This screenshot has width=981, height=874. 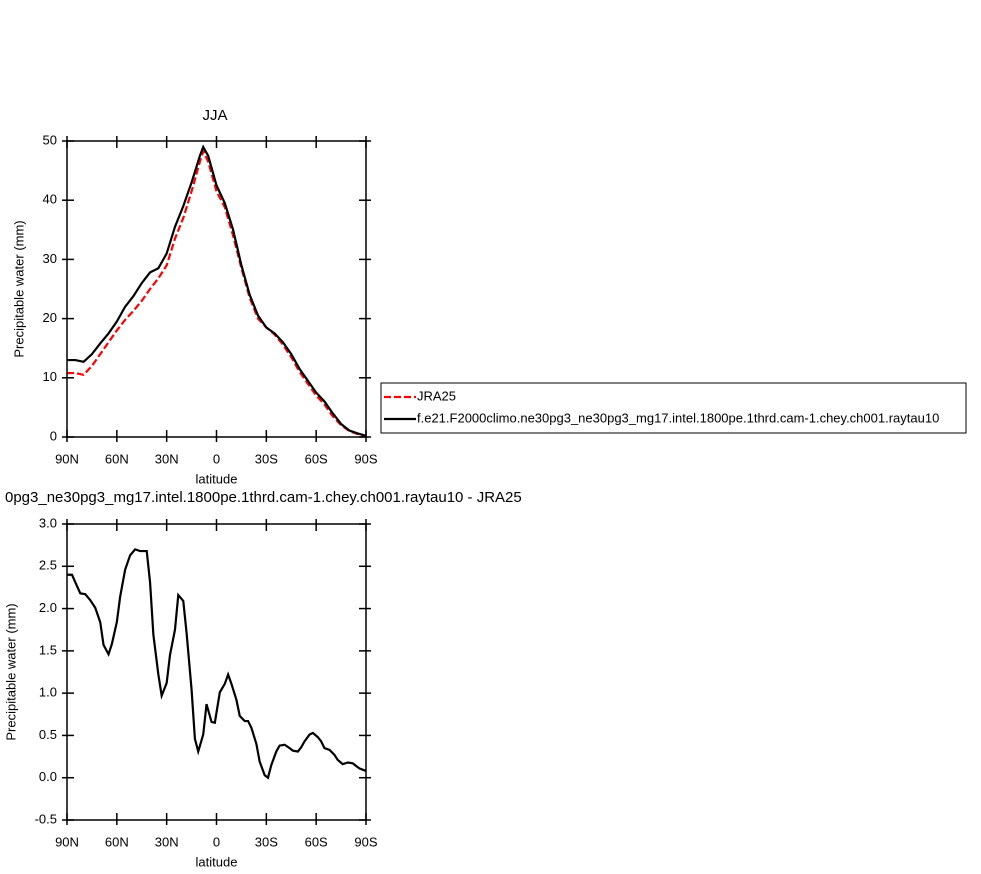 I want to click on legend-box, so click(x=673, y=408).